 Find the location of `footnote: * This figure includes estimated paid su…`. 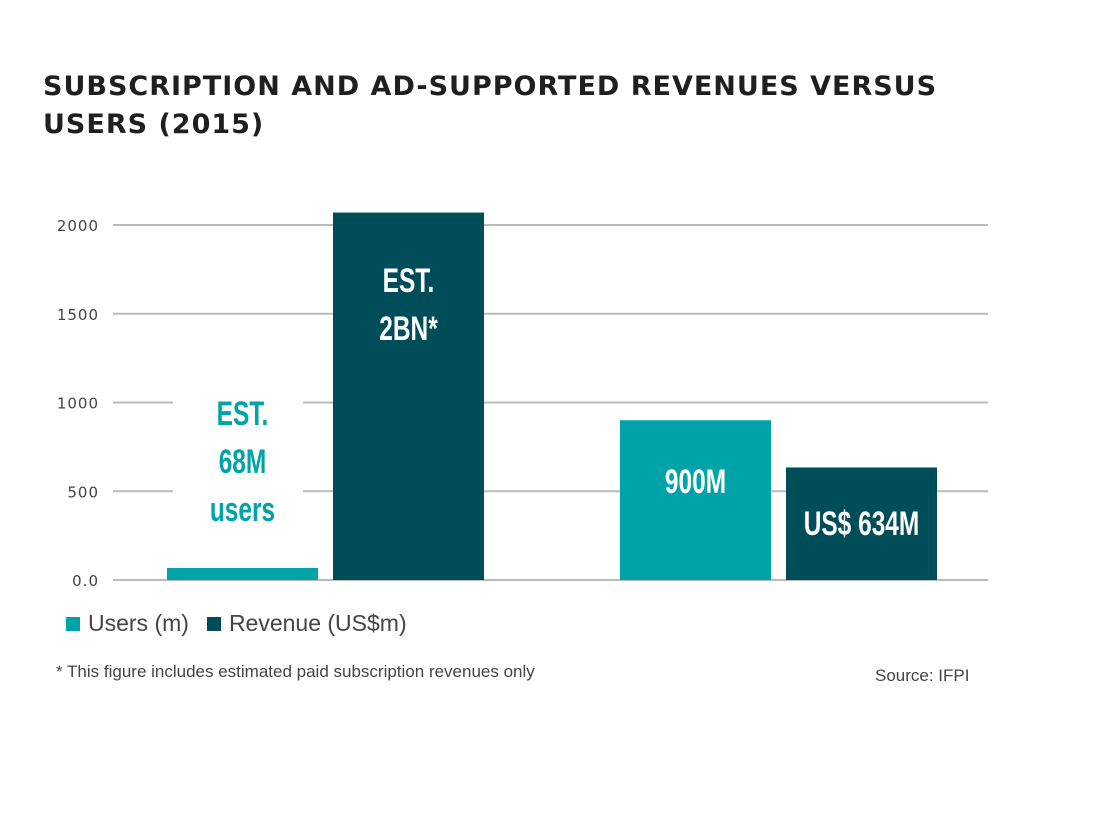

footnote: * This figure includes estimated paid su… is located at coordinates (295, 671).